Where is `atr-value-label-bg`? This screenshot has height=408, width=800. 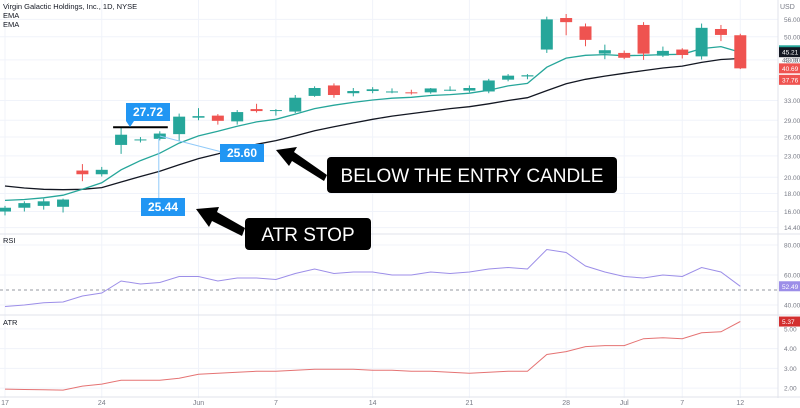
atr-value-label-bg is located at coordinates (789, 321).